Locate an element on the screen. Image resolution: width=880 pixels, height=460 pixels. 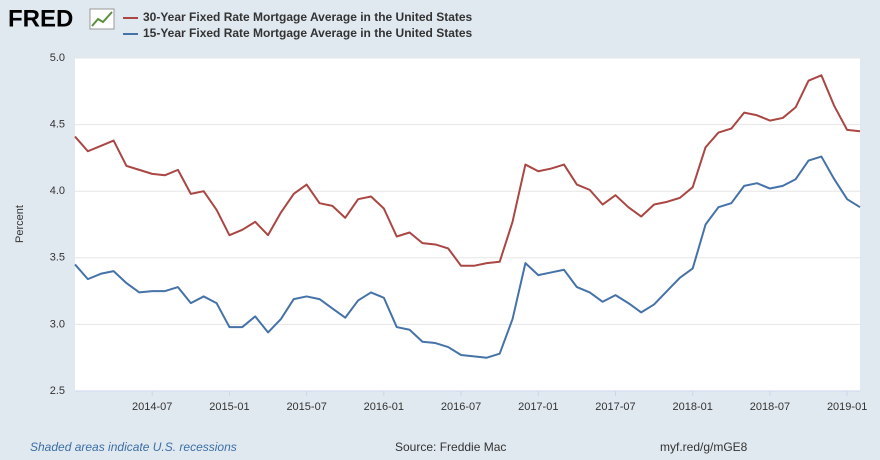
x-tick-label: 2019-01 is located at coordinates (847, 407).